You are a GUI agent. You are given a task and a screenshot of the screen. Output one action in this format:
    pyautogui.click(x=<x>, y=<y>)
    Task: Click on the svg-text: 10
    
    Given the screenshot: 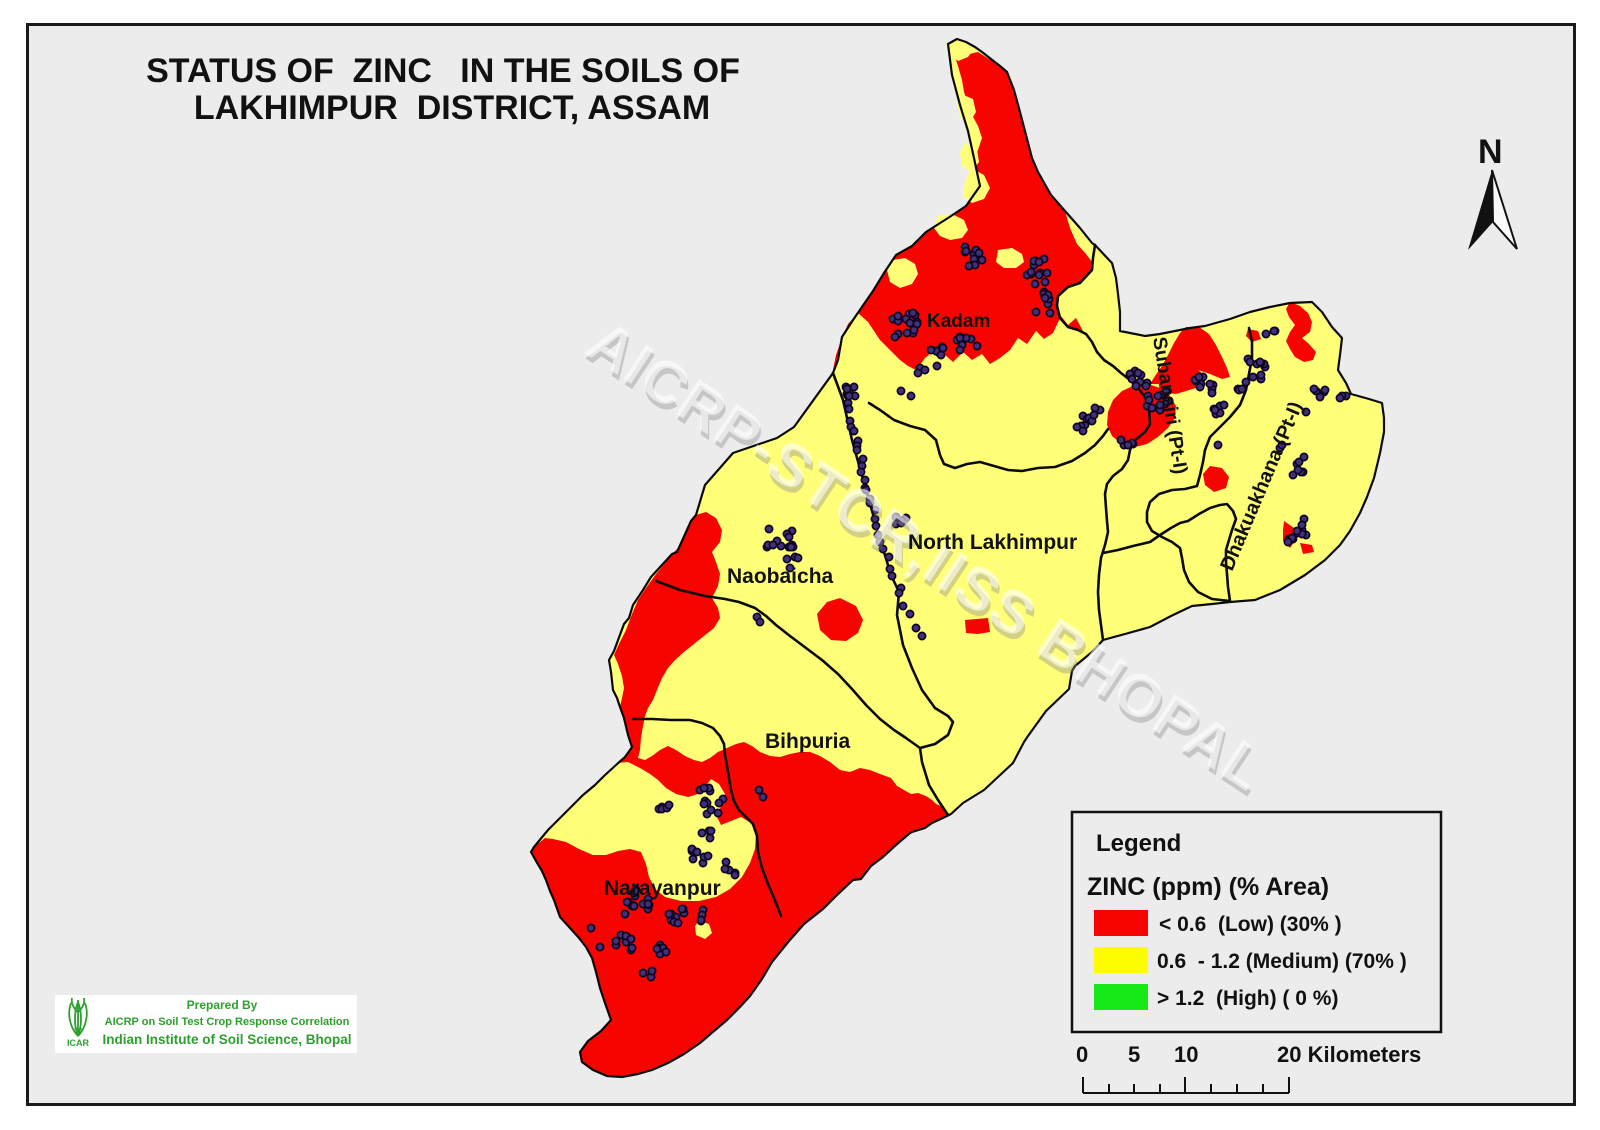 What is the action you would take?
    pyautogui.click(x=1186, y=1054)
    